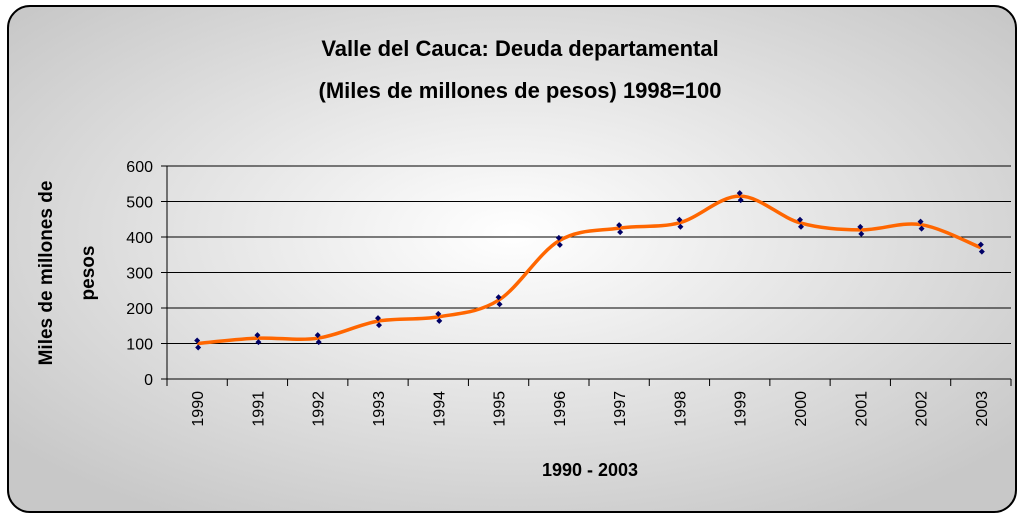 The height and width of the screenshot is (517, 1024). What do you see at coordinates (560, 409) in the screenshot?
I see `x-tick-label: 1996` at bounding box center [560, 409].